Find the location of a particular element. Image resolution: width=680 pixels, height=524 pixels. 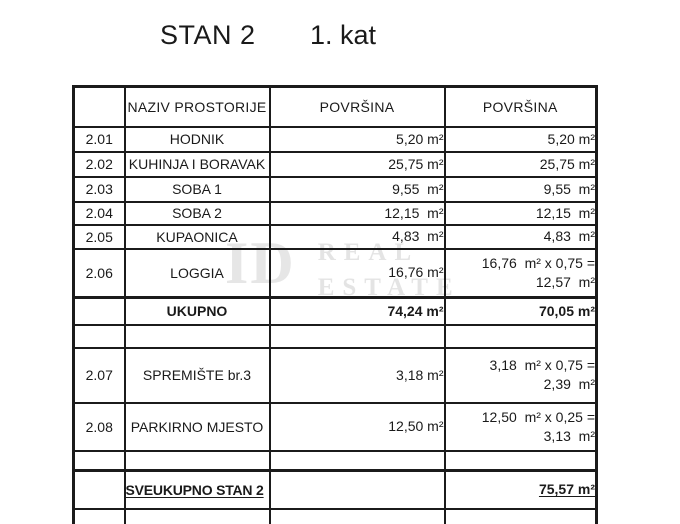

area-value: 12,50 m² is located at coordinates (357, 426).